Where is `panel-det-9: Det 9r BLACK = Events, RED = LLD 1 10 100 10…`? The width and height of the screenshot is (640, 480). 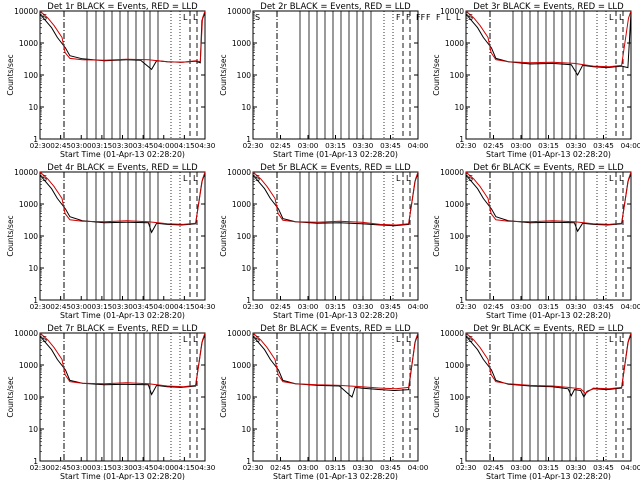 panel-det-9: Det 9r BLACK = Events, RED = LLD 1 10 100 10… is located at coordinates (536, 402).